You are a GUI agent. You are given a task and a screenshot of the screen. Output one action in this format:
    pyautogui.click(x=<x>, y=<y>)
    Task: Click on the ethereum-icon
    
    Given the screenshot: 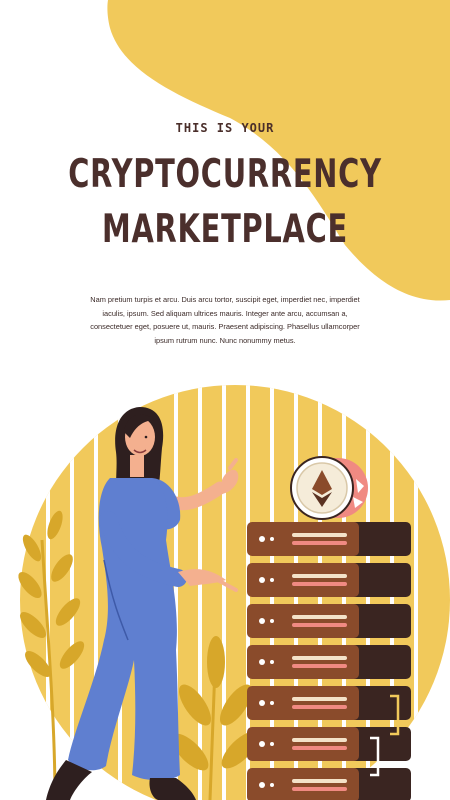 What is the action you would take?
    pyautogui.click(x=322, y=488)
    